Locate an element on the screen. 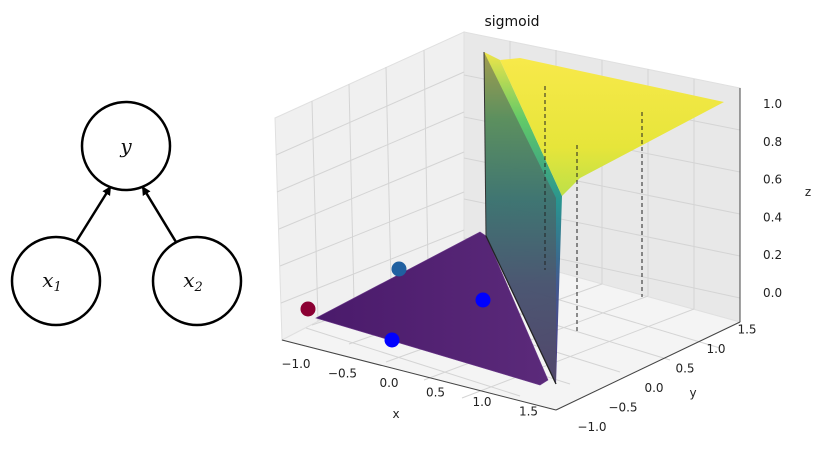 The width and height of the screenshot is (826, 457). decision-plane-edge is located at coordinates (521, 310).